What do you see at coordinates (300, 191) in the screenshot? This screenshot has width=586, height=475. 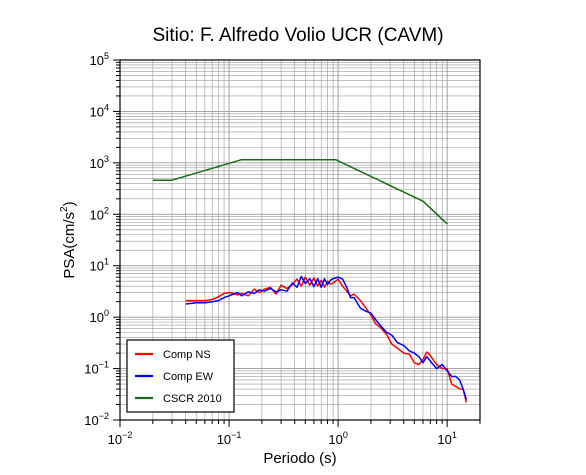 I see `series-line-cscr-2010` at bounding box center [300, 191].